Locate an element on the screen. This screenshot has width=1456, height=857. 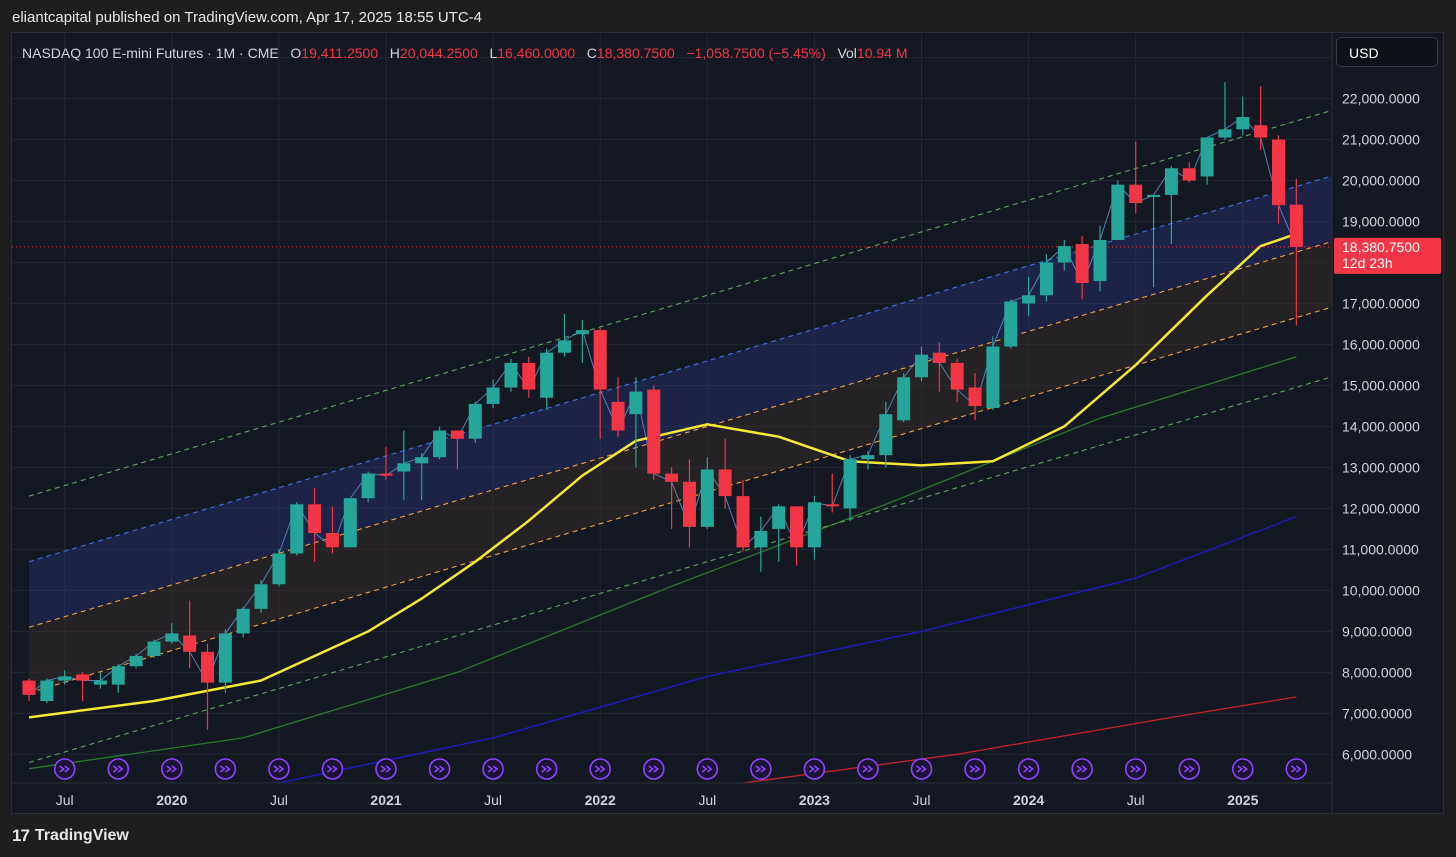
price-tag-bg is located at coordinates (1387, 255).